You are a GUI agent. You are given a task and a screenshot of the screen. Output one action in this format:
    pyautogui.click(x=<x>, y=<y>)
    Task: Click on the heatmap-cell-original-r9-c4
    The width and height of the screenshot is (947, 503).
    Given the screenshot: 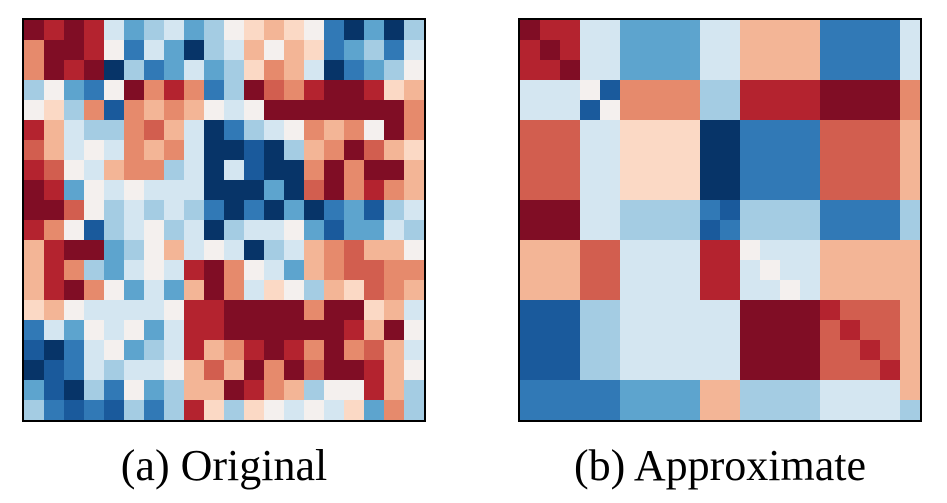 What is the action you would take?
    pyautogui.click(x=114, y=210)
    